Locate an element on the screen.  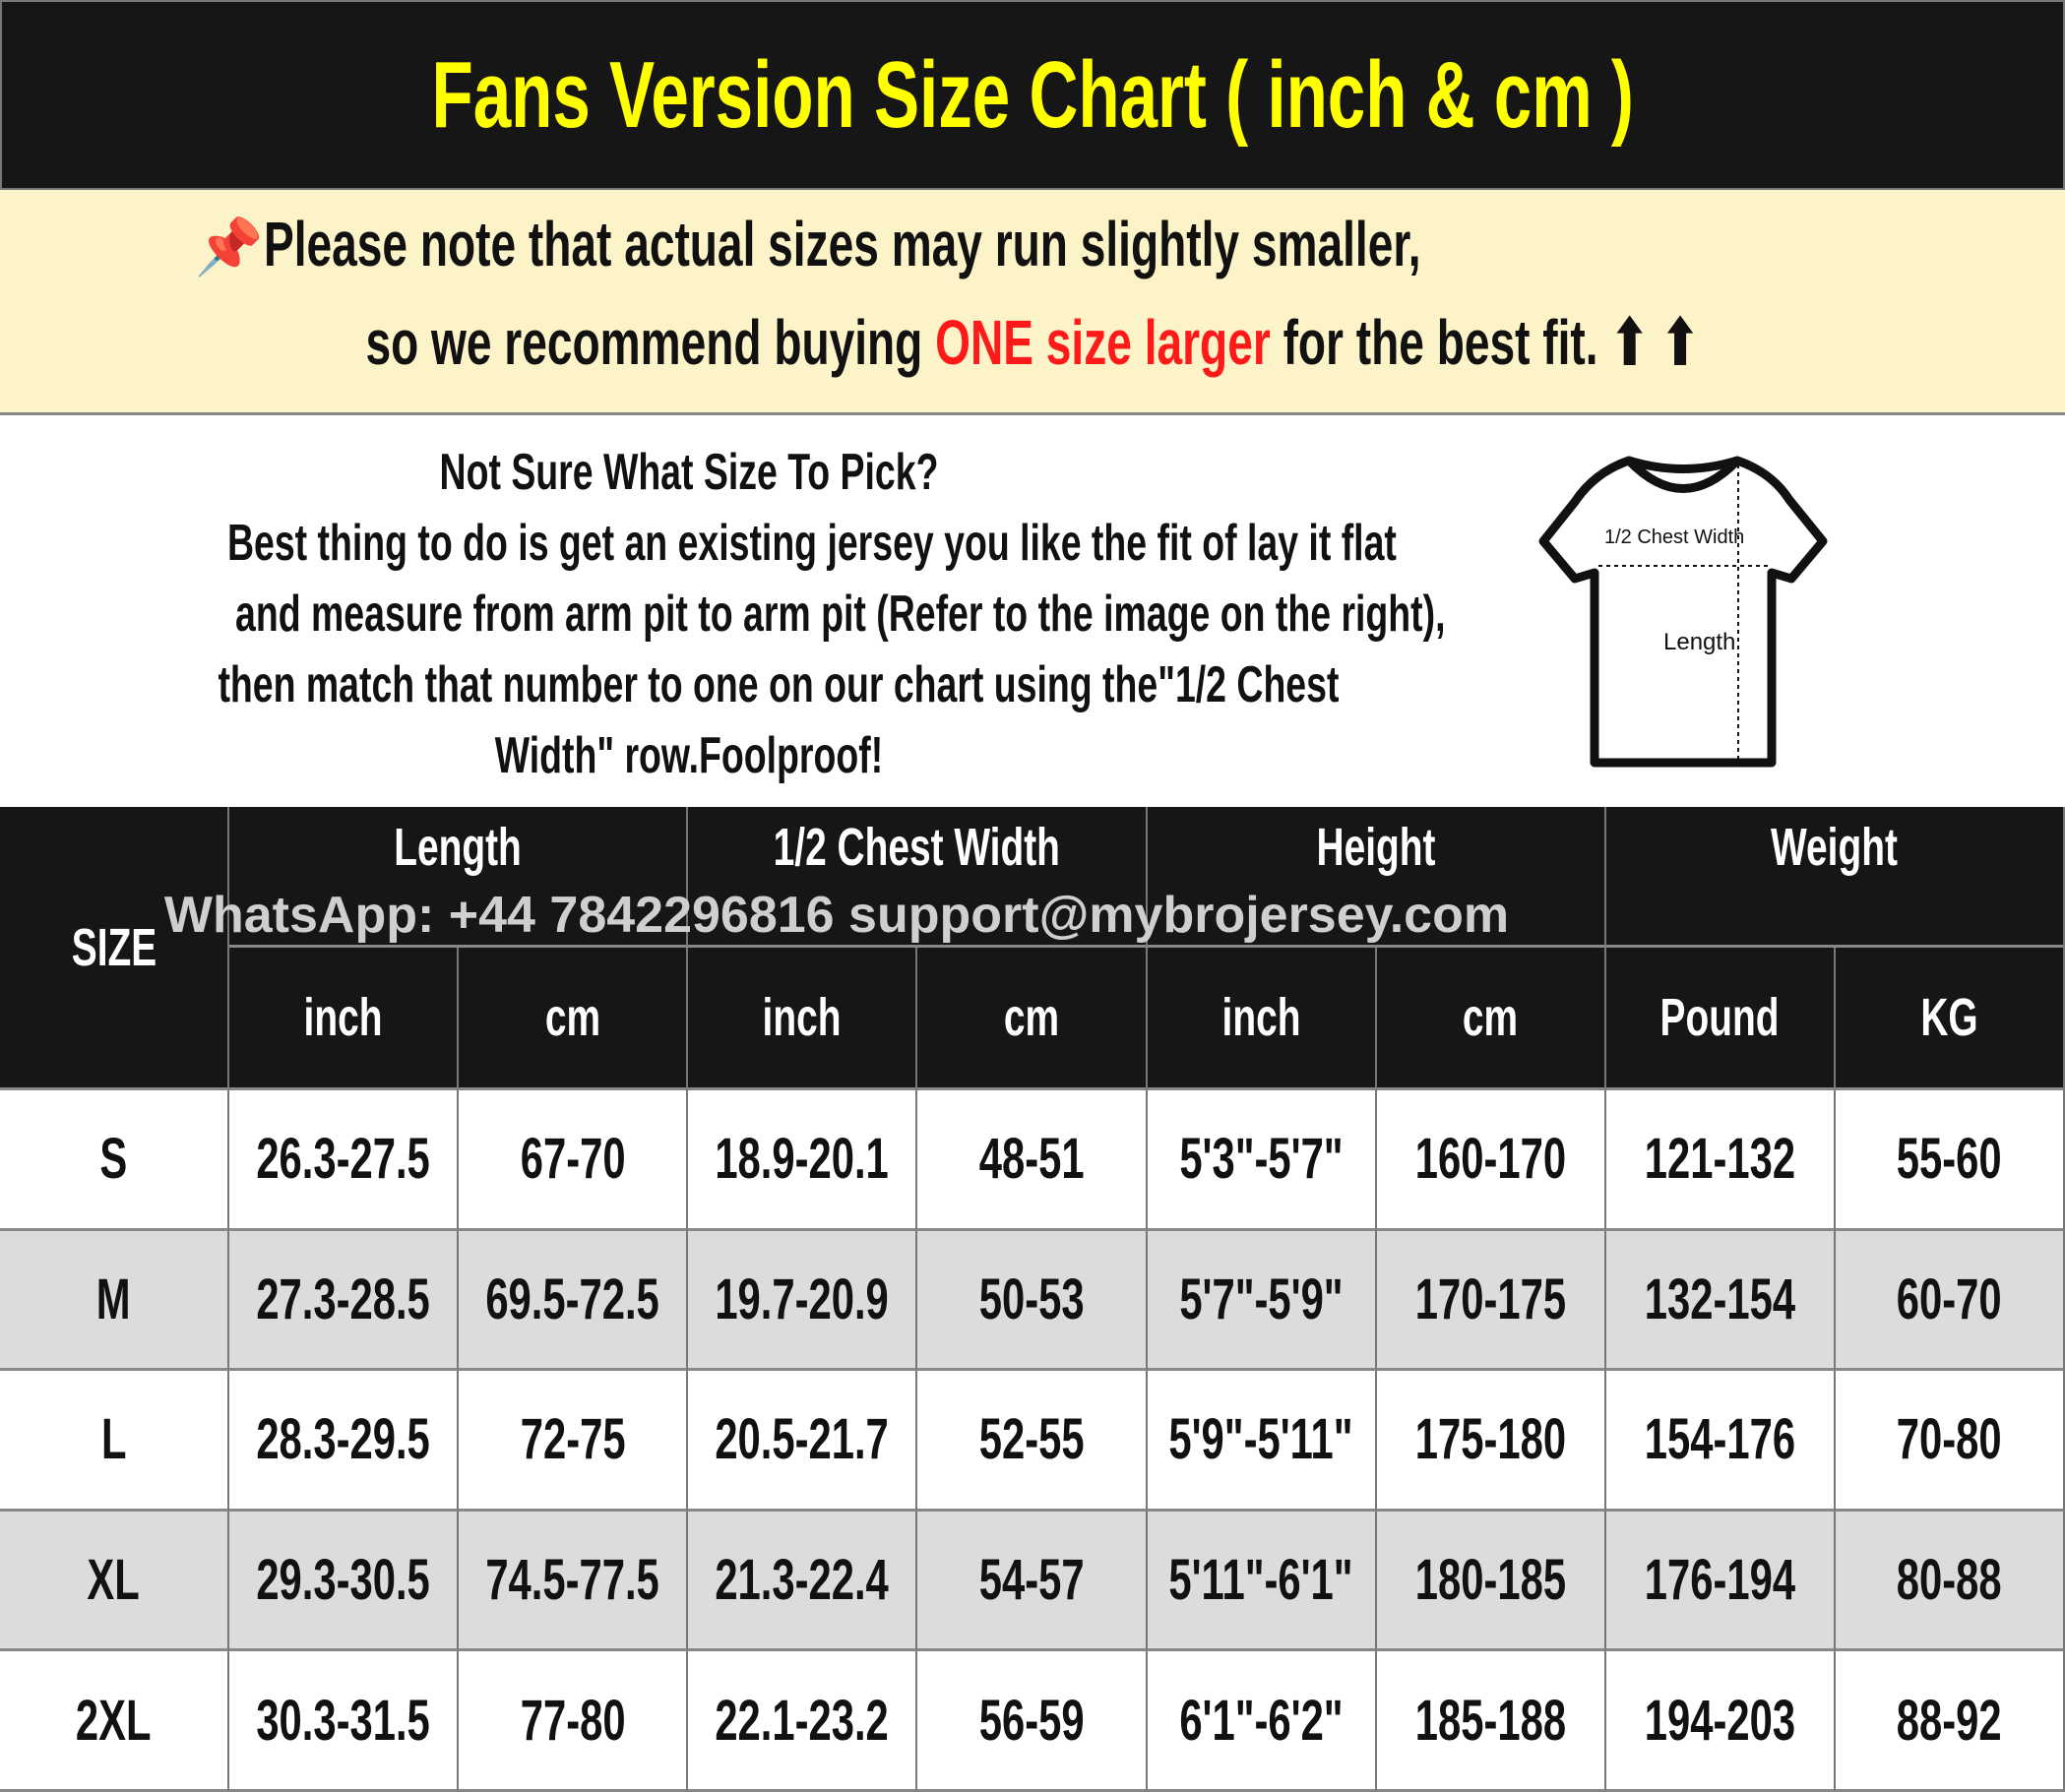
size-cell: L is located at coordinates (115, 1441).